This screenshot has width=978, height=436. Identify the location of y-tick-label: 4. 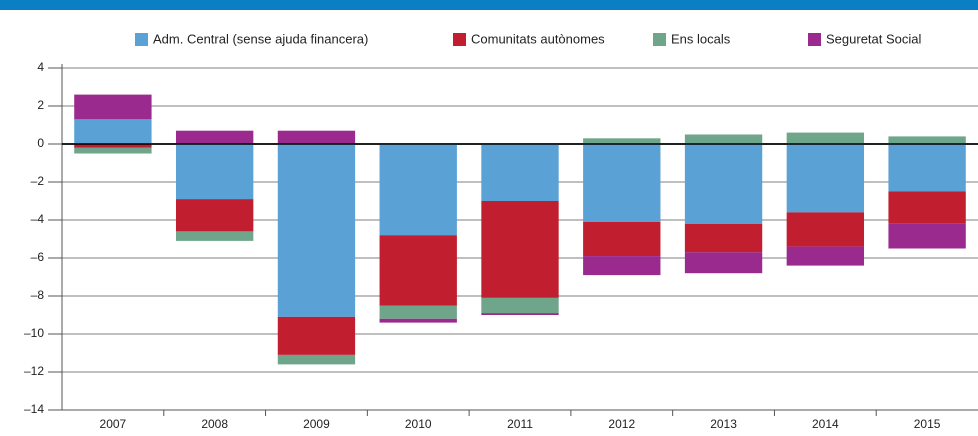
(40, 67).